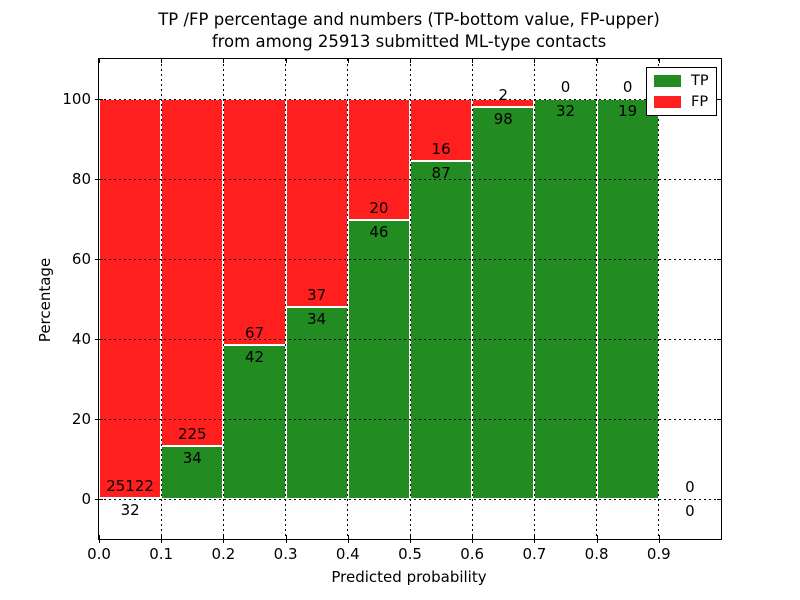 The width and height of the screenshot is (800, 600). What do you see at coordinates (441, 173) in the screenshot?
I see `tp-count-label: 87` at bounding box center [441, 173].